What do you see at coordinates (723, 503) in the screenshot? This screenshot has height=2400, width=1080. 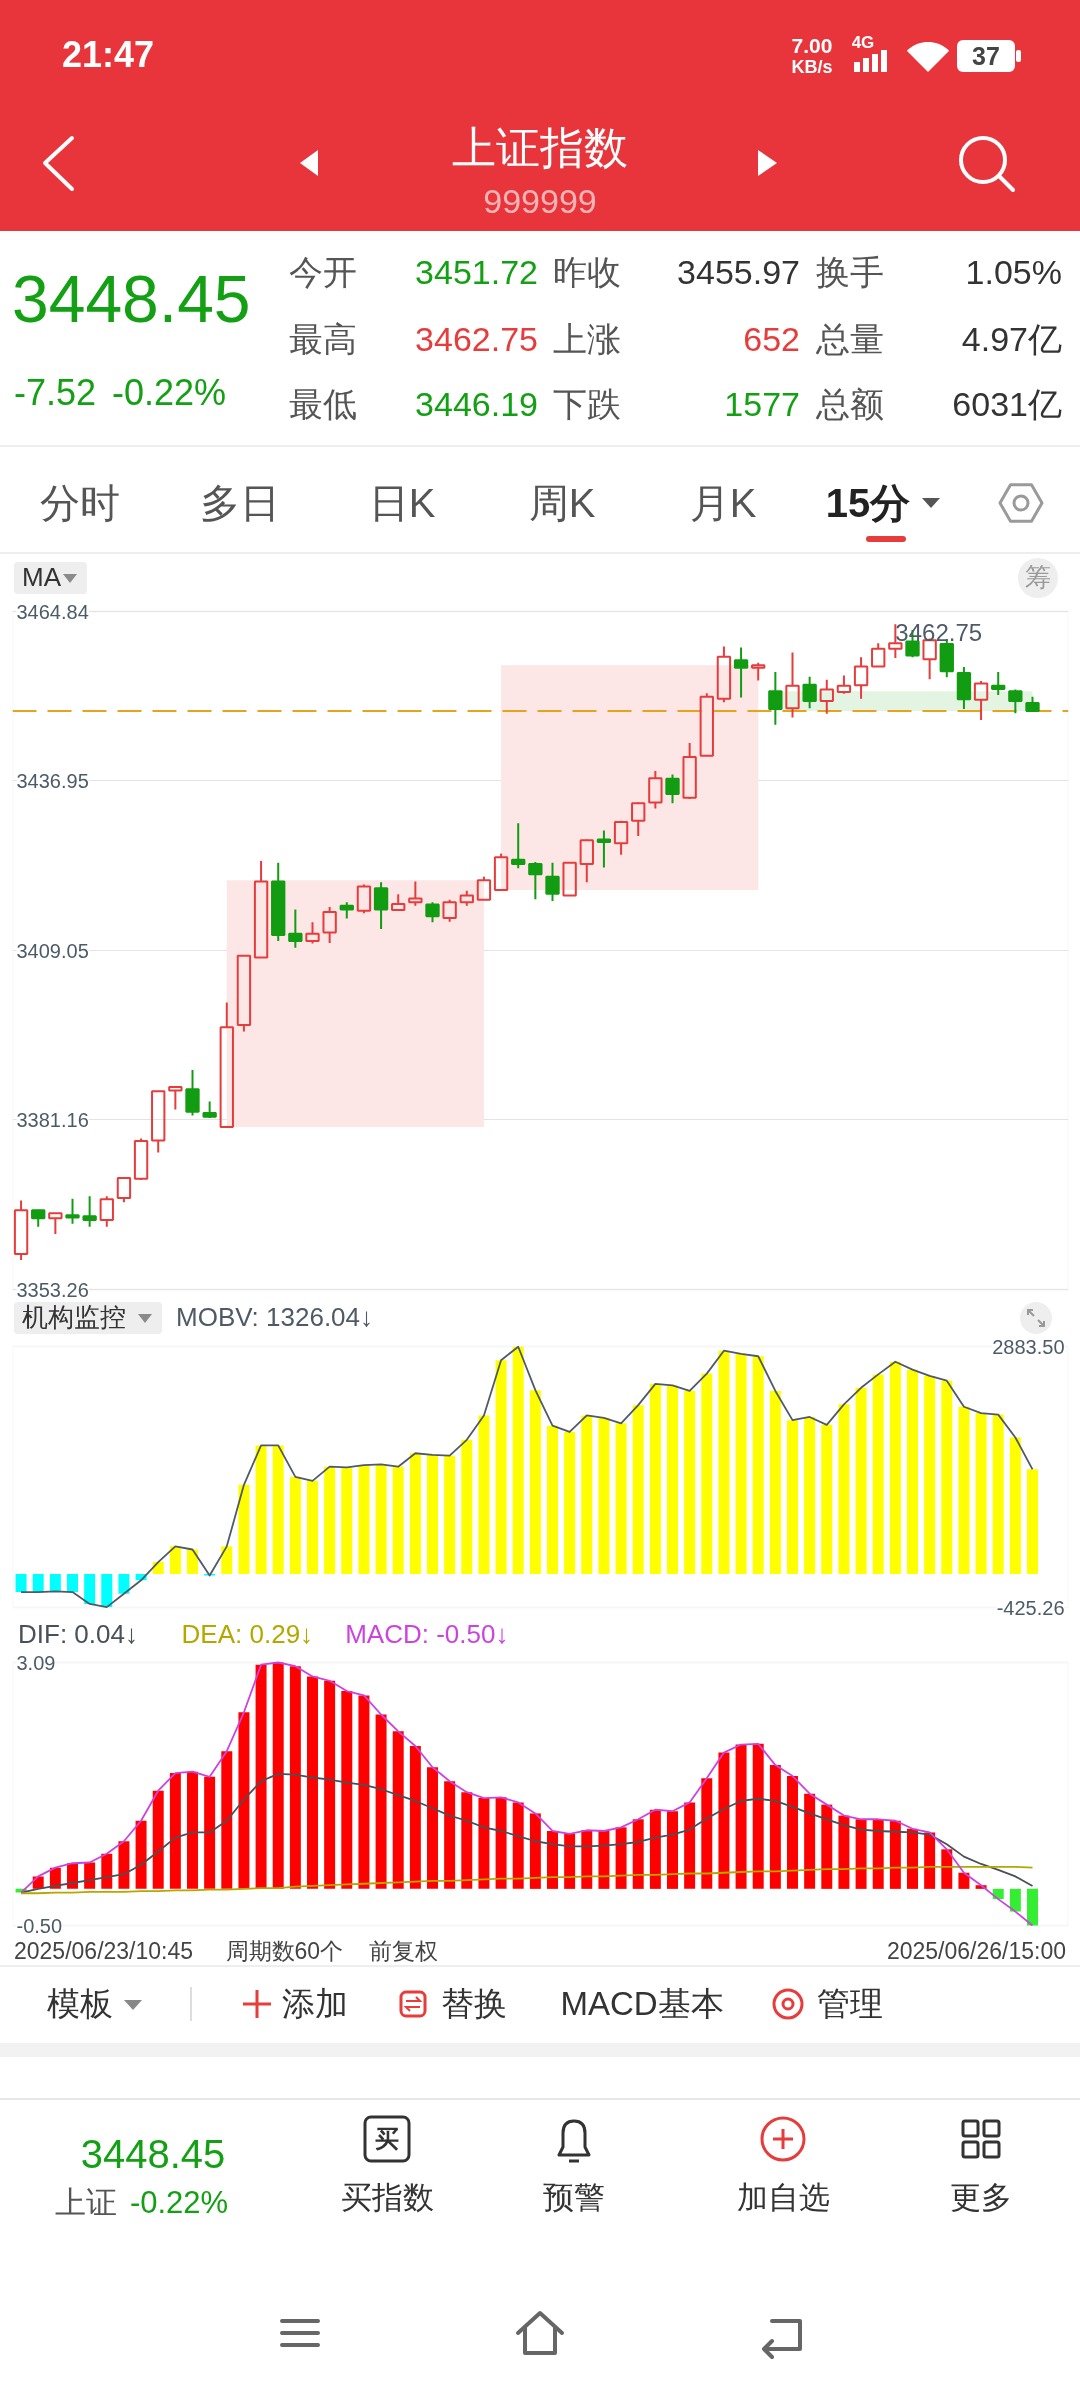 I see `text: 月K` at bounding box center [723, 503].